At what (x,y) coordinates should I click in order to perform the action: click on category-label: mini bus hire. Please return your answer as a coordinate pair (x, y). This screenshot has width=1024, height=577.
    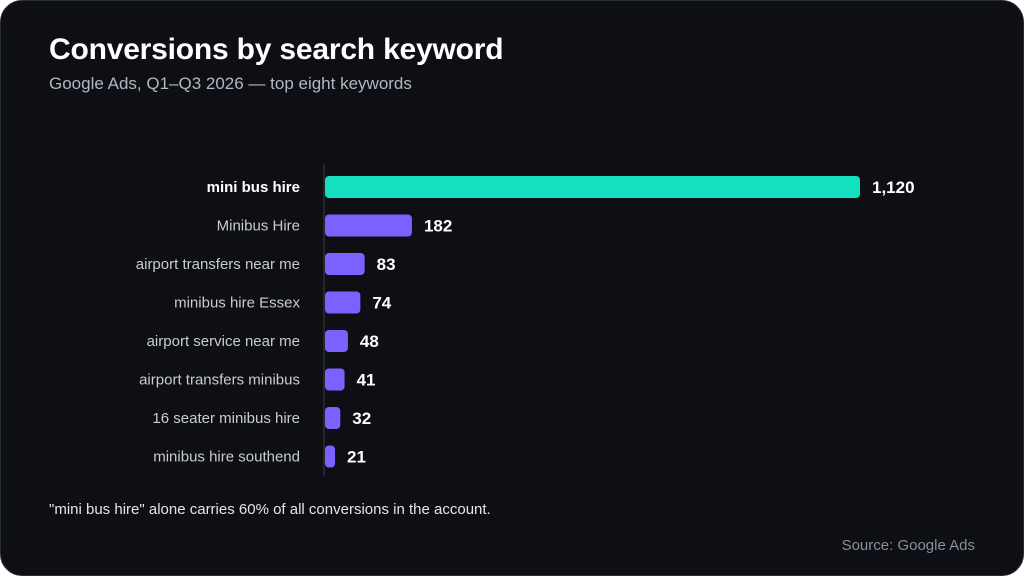
    Looking at the image, I should click on (253, 187).